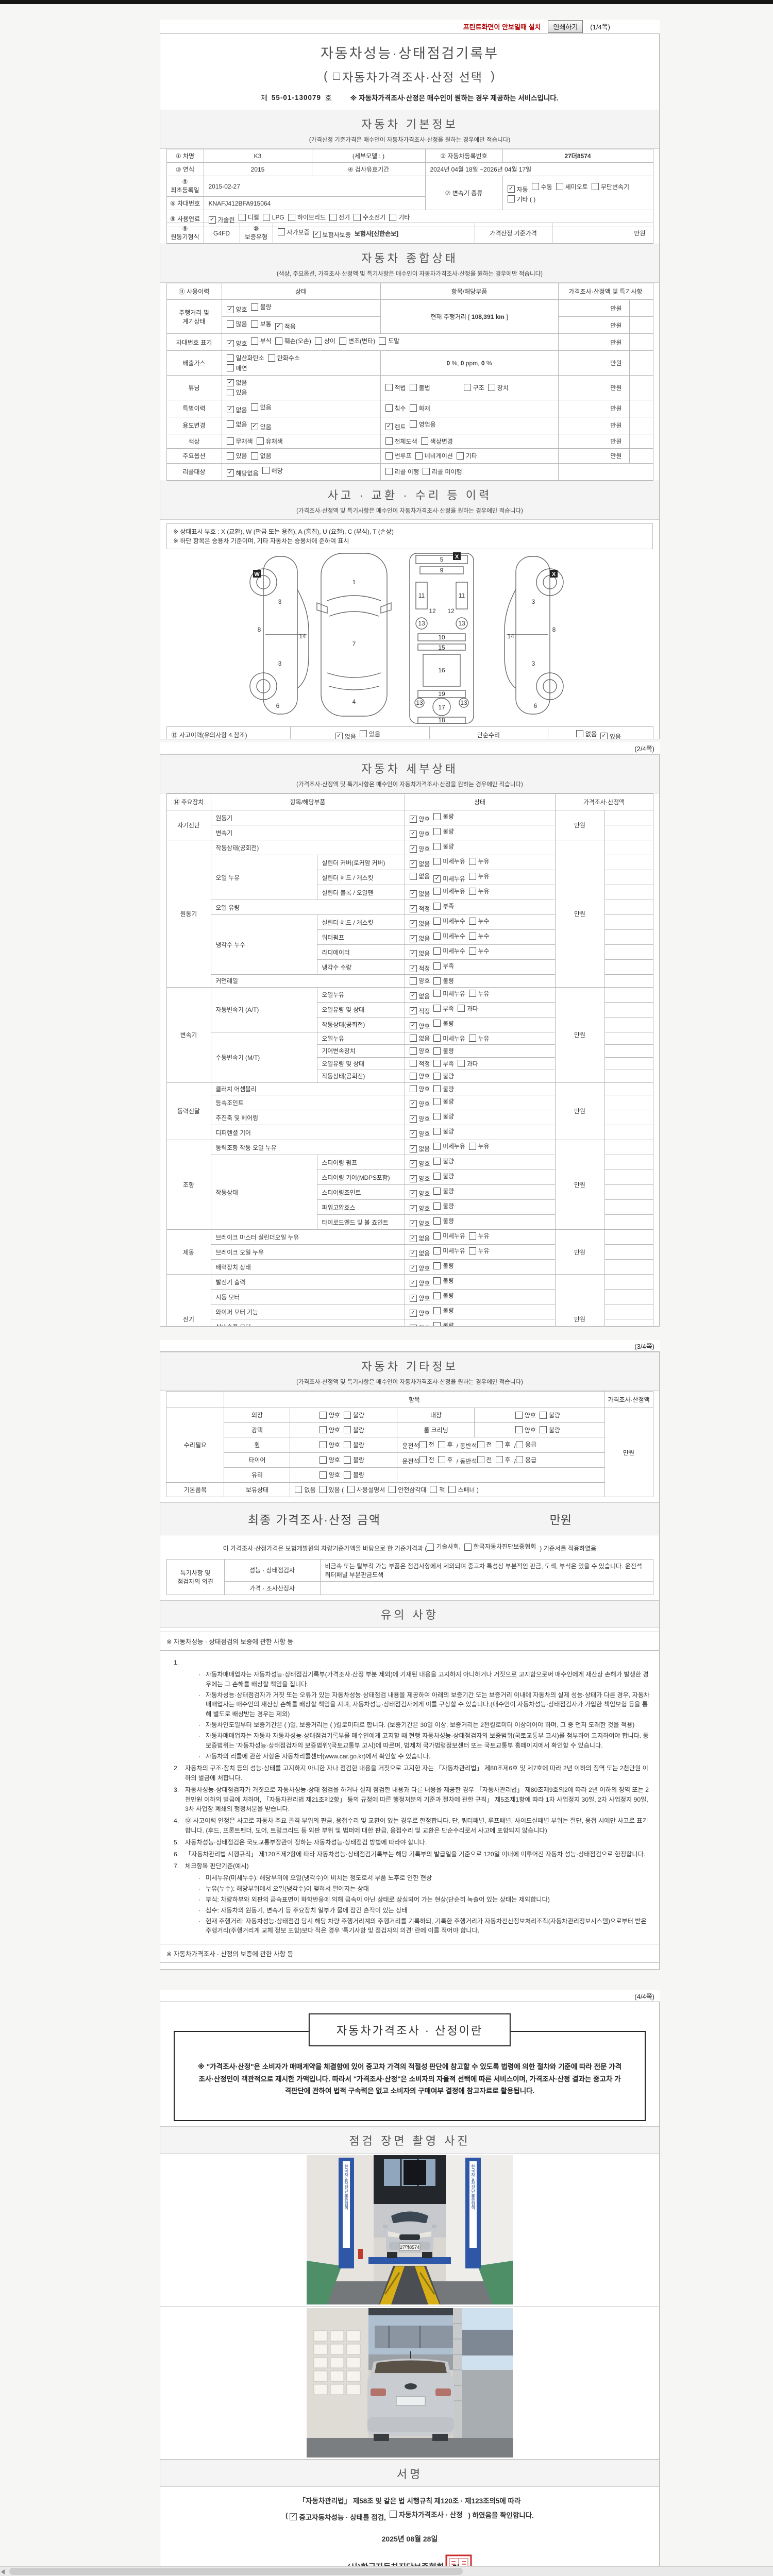 This screenshot has height=2576, width=773. What do you see at coordinates (408, 76) in the screenshot?
I see `checkbox: 자동차가격조사·산정 선택` at bounding box center [408, 76].